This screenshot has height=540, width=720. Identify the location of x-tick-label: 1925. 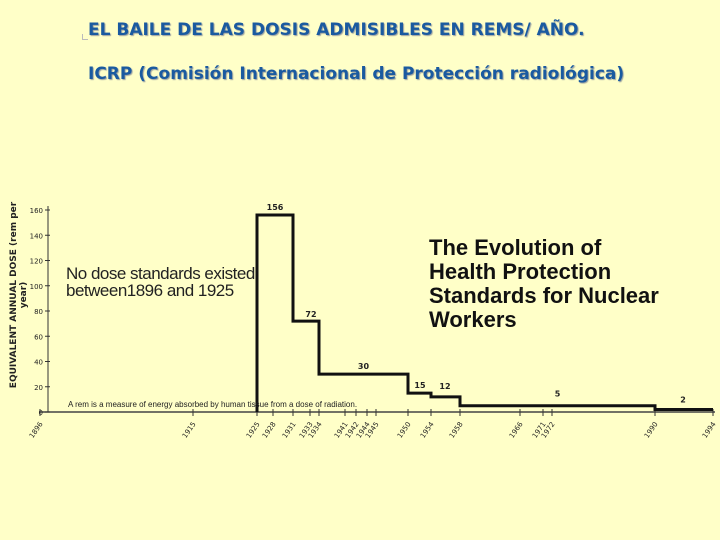
(253, 430).